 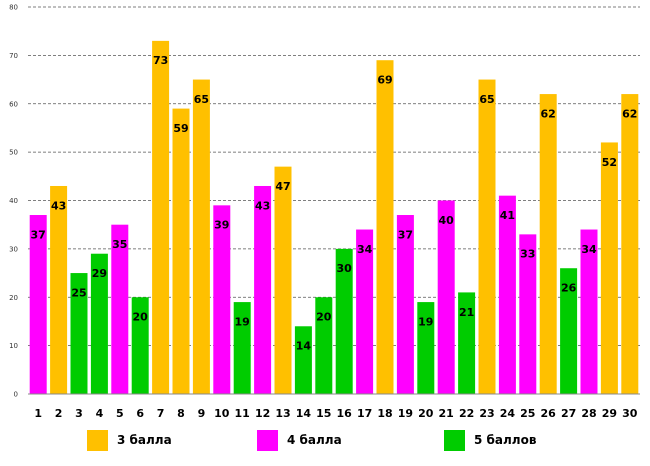 What do you see at coordinates (13, 8) in the screenshot?
I see `y-tick-label: 80` at bounding box center [13, 8].